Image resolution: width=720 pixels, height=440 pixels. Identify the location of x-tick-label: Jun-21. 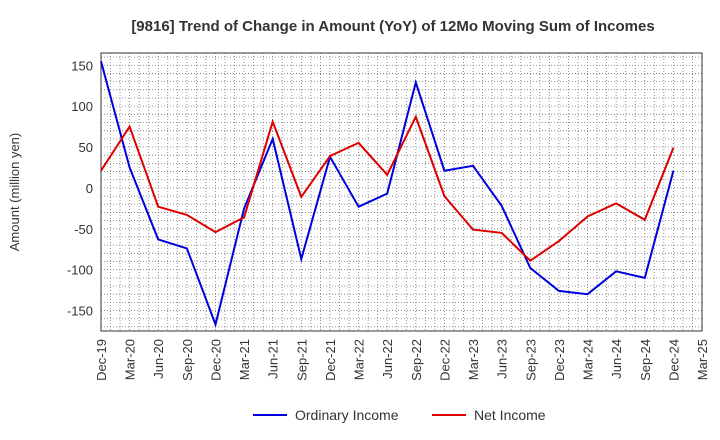
(273, 359).